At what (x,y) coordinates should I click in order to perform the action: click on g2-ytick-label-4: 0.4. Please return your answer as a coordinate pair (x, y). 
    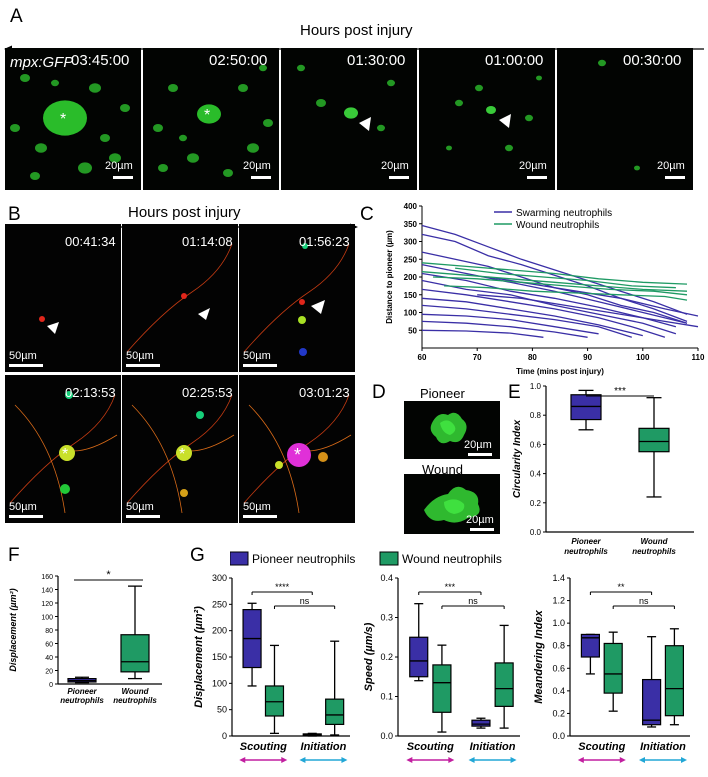
    Looking at the image, I should click on (386, 578).